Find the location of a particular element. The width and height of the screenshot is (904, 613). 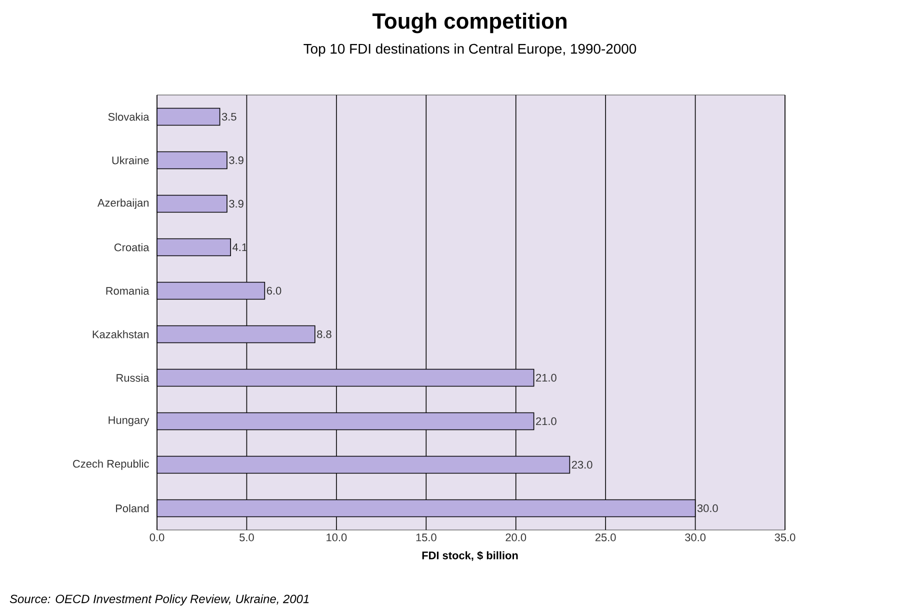

x-tick-label: 20.0 is located at coordinates (516, 538).